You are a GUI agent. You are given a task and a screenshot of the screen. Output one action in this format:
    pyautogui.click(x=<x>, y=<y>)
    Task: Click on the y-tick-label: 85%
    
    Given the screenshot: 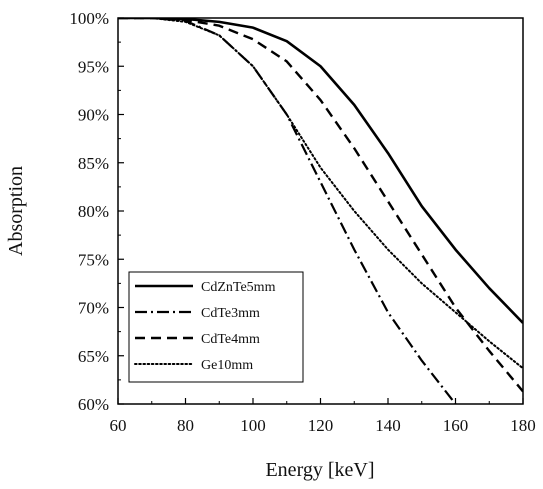 What is the action you would take?
    pyautogui.click(x=93, y=163)
    